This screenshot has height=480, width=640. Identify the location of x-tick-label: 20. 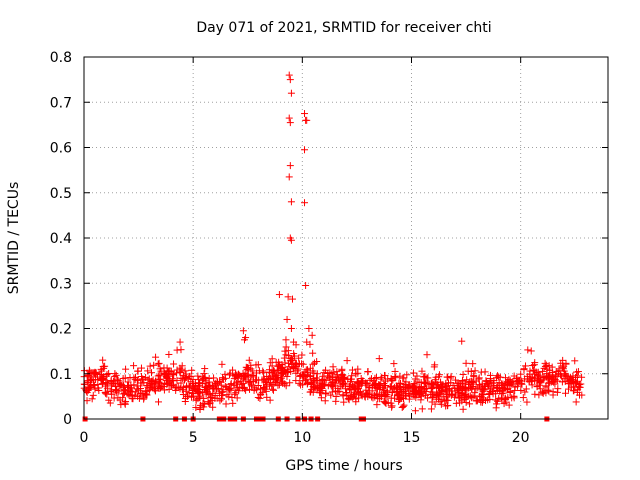
(521, 438).